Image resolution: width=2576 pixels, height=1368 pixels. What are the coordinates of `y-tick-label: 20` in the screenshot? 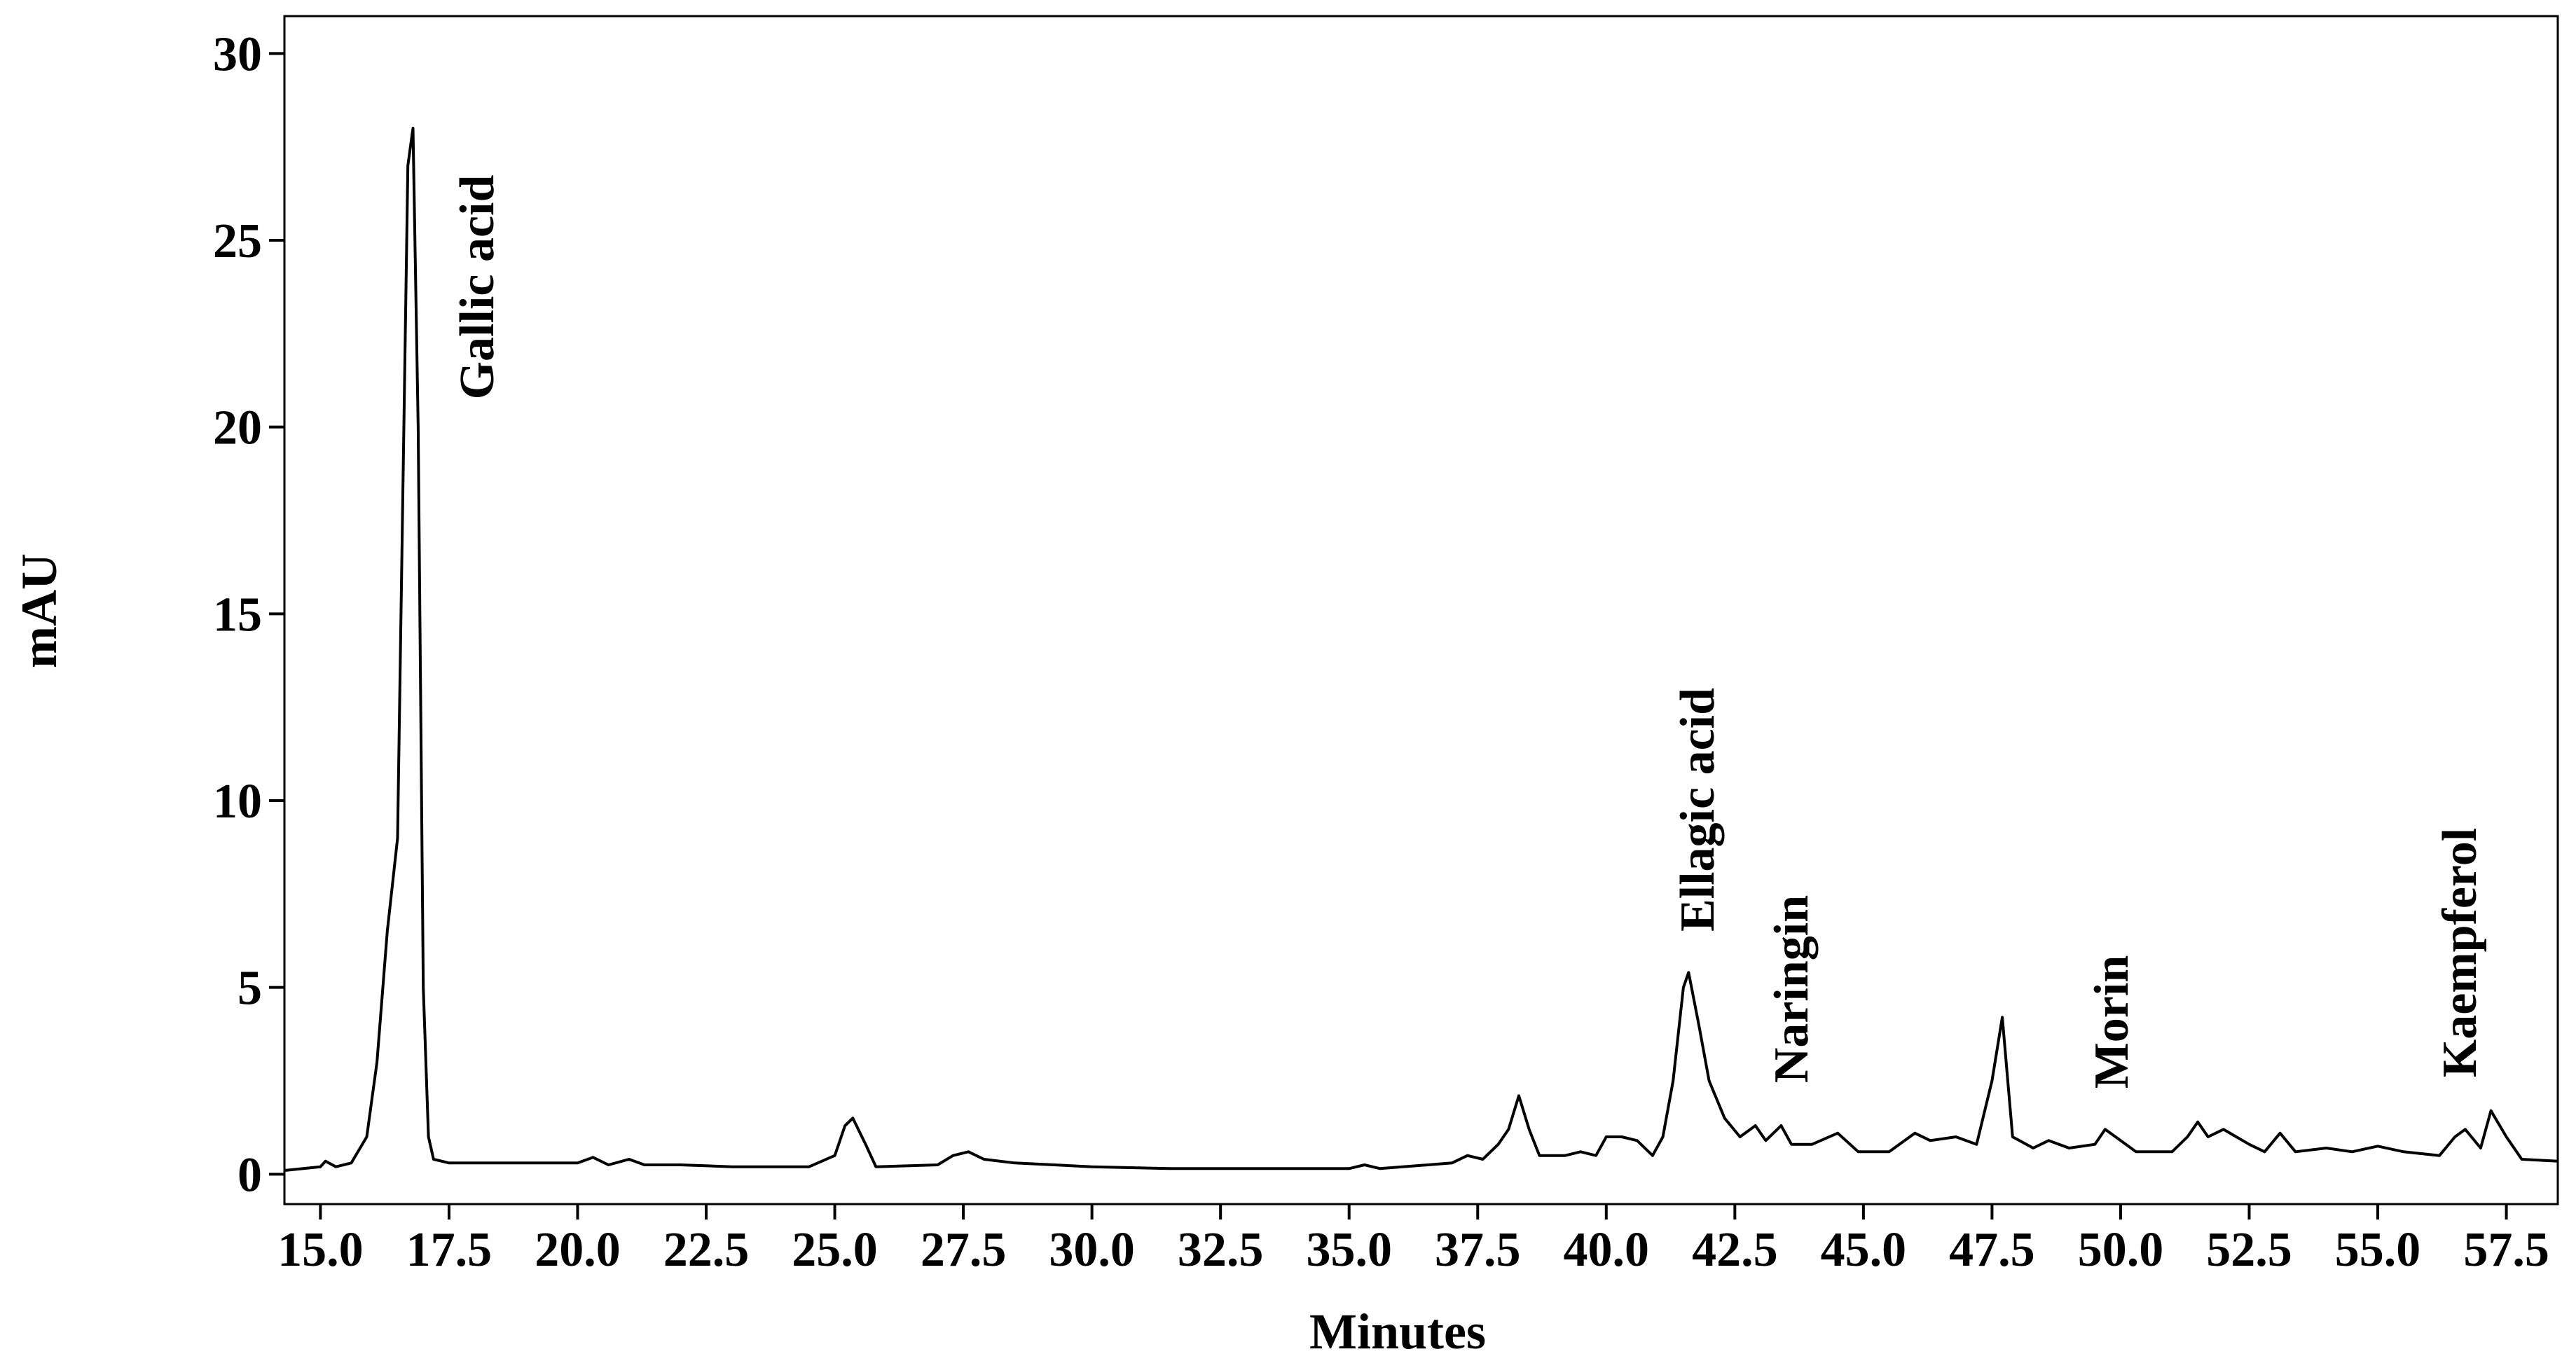 It's located at (237, 428).